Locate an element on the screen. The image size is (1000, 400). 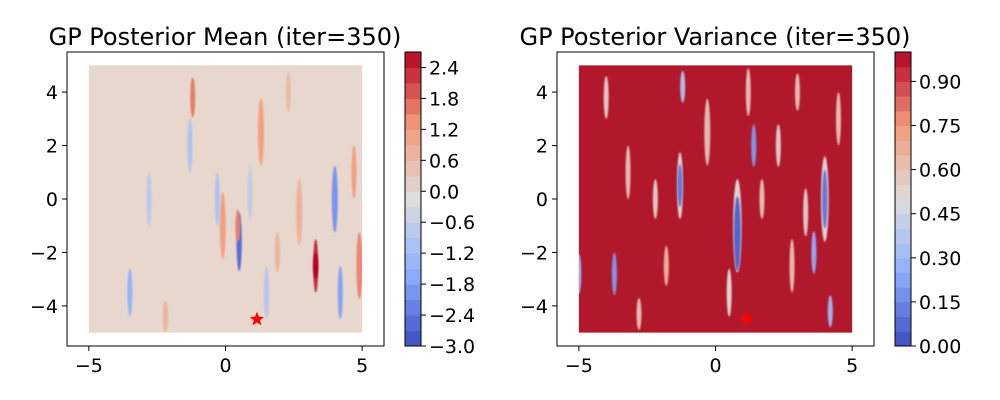
colorbar-tick-label: 0.6 is located at coordinates (444, 161).